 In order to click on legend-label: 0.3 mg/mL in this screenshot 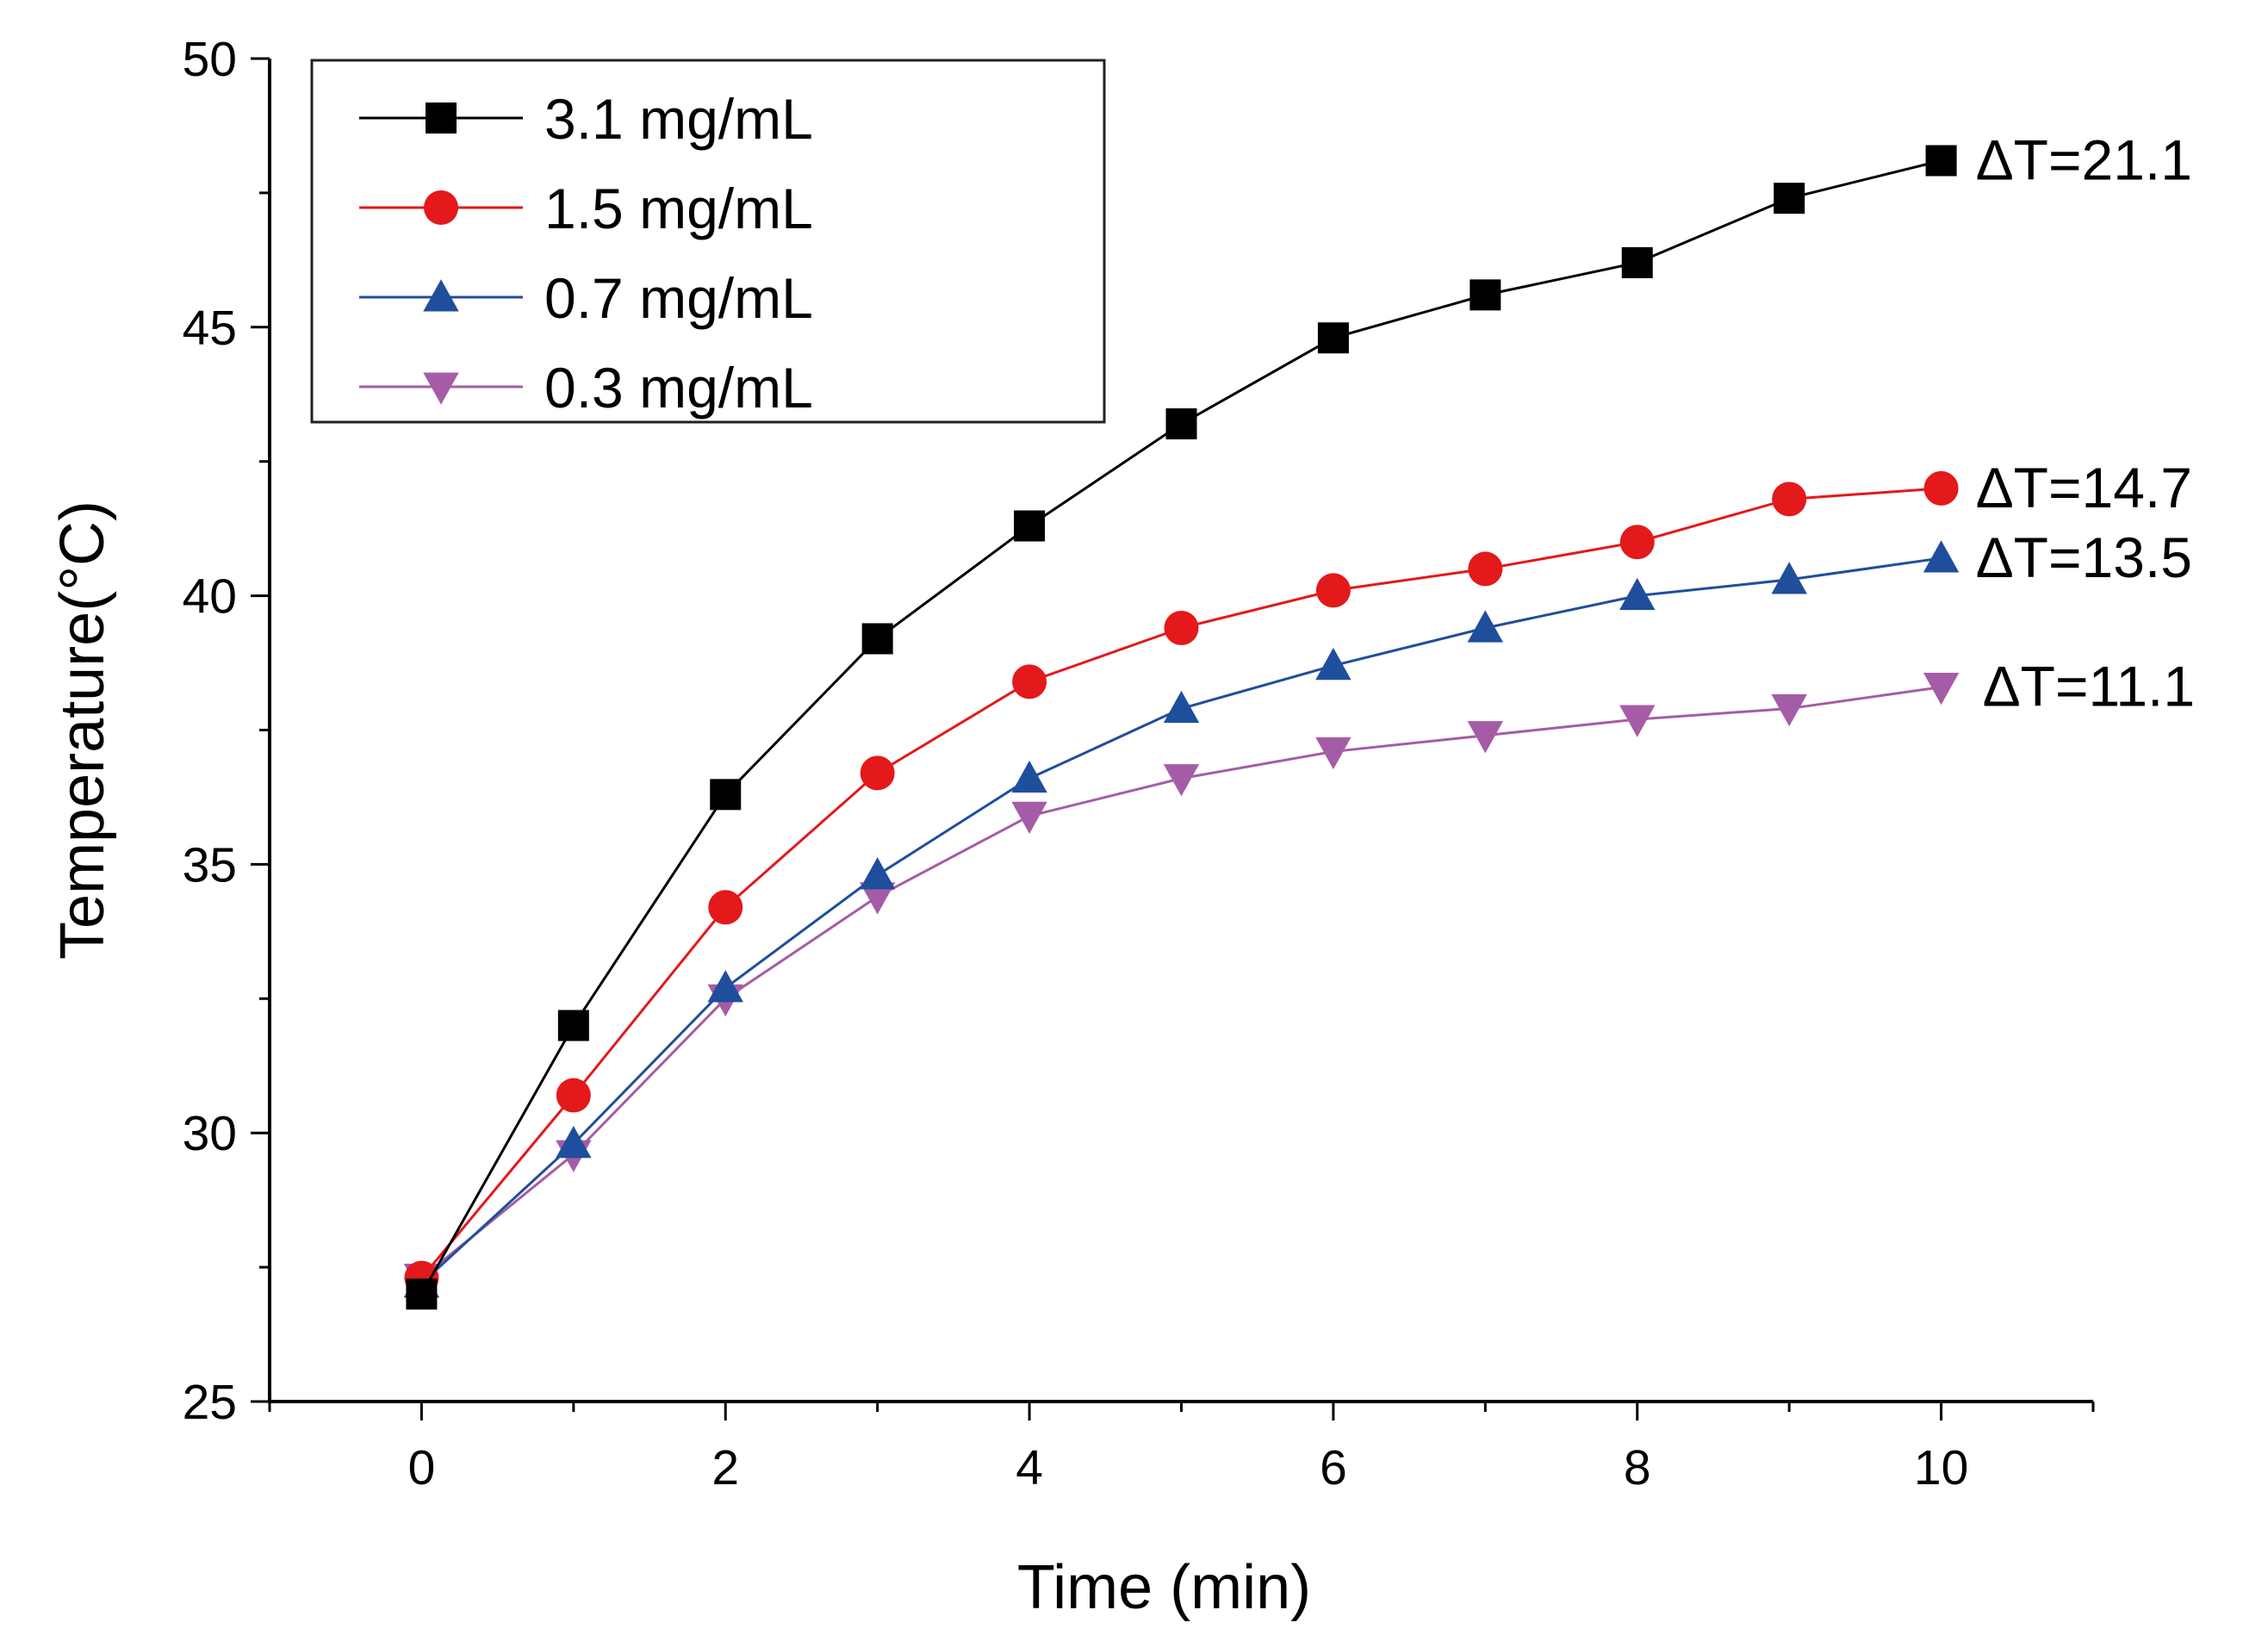, I will do `click(678, 388)`.